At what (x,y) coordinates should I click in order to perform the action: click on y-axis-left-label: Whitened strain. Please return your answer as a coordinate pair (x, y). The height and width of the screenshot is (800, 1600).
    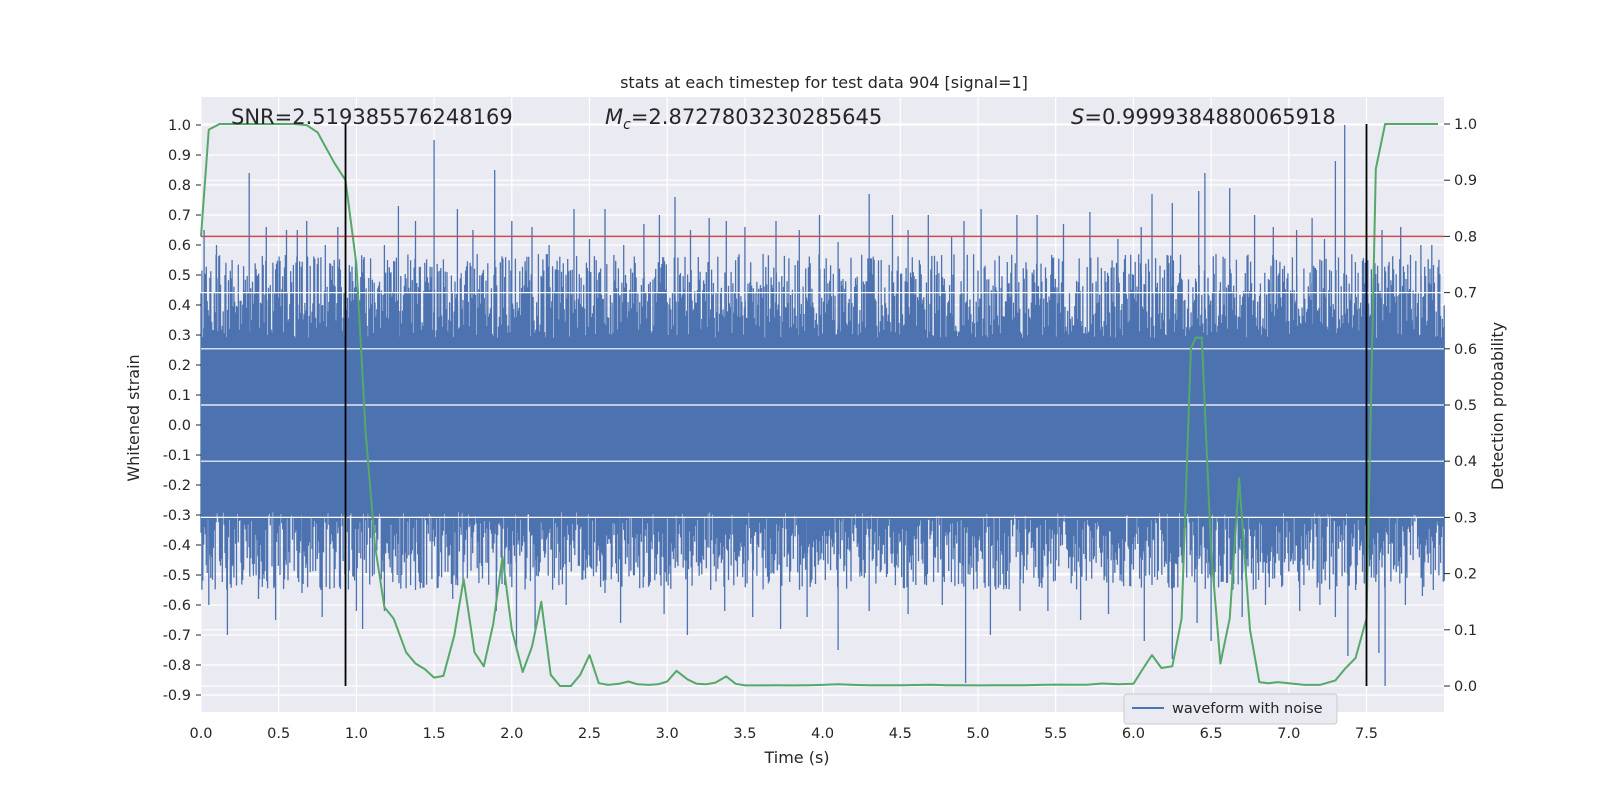
    Looking at the image, I should click on (133, 417).